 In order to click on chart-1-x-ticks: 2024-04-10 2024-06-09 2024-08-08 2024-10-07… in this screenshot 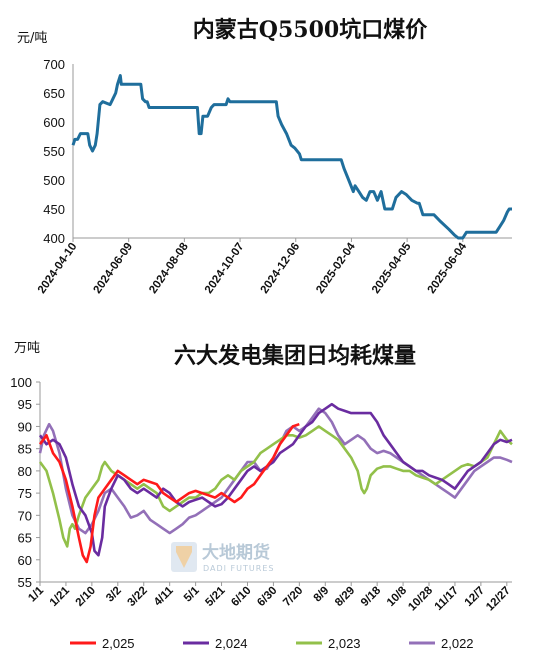, I will do `click(253, 267)`.